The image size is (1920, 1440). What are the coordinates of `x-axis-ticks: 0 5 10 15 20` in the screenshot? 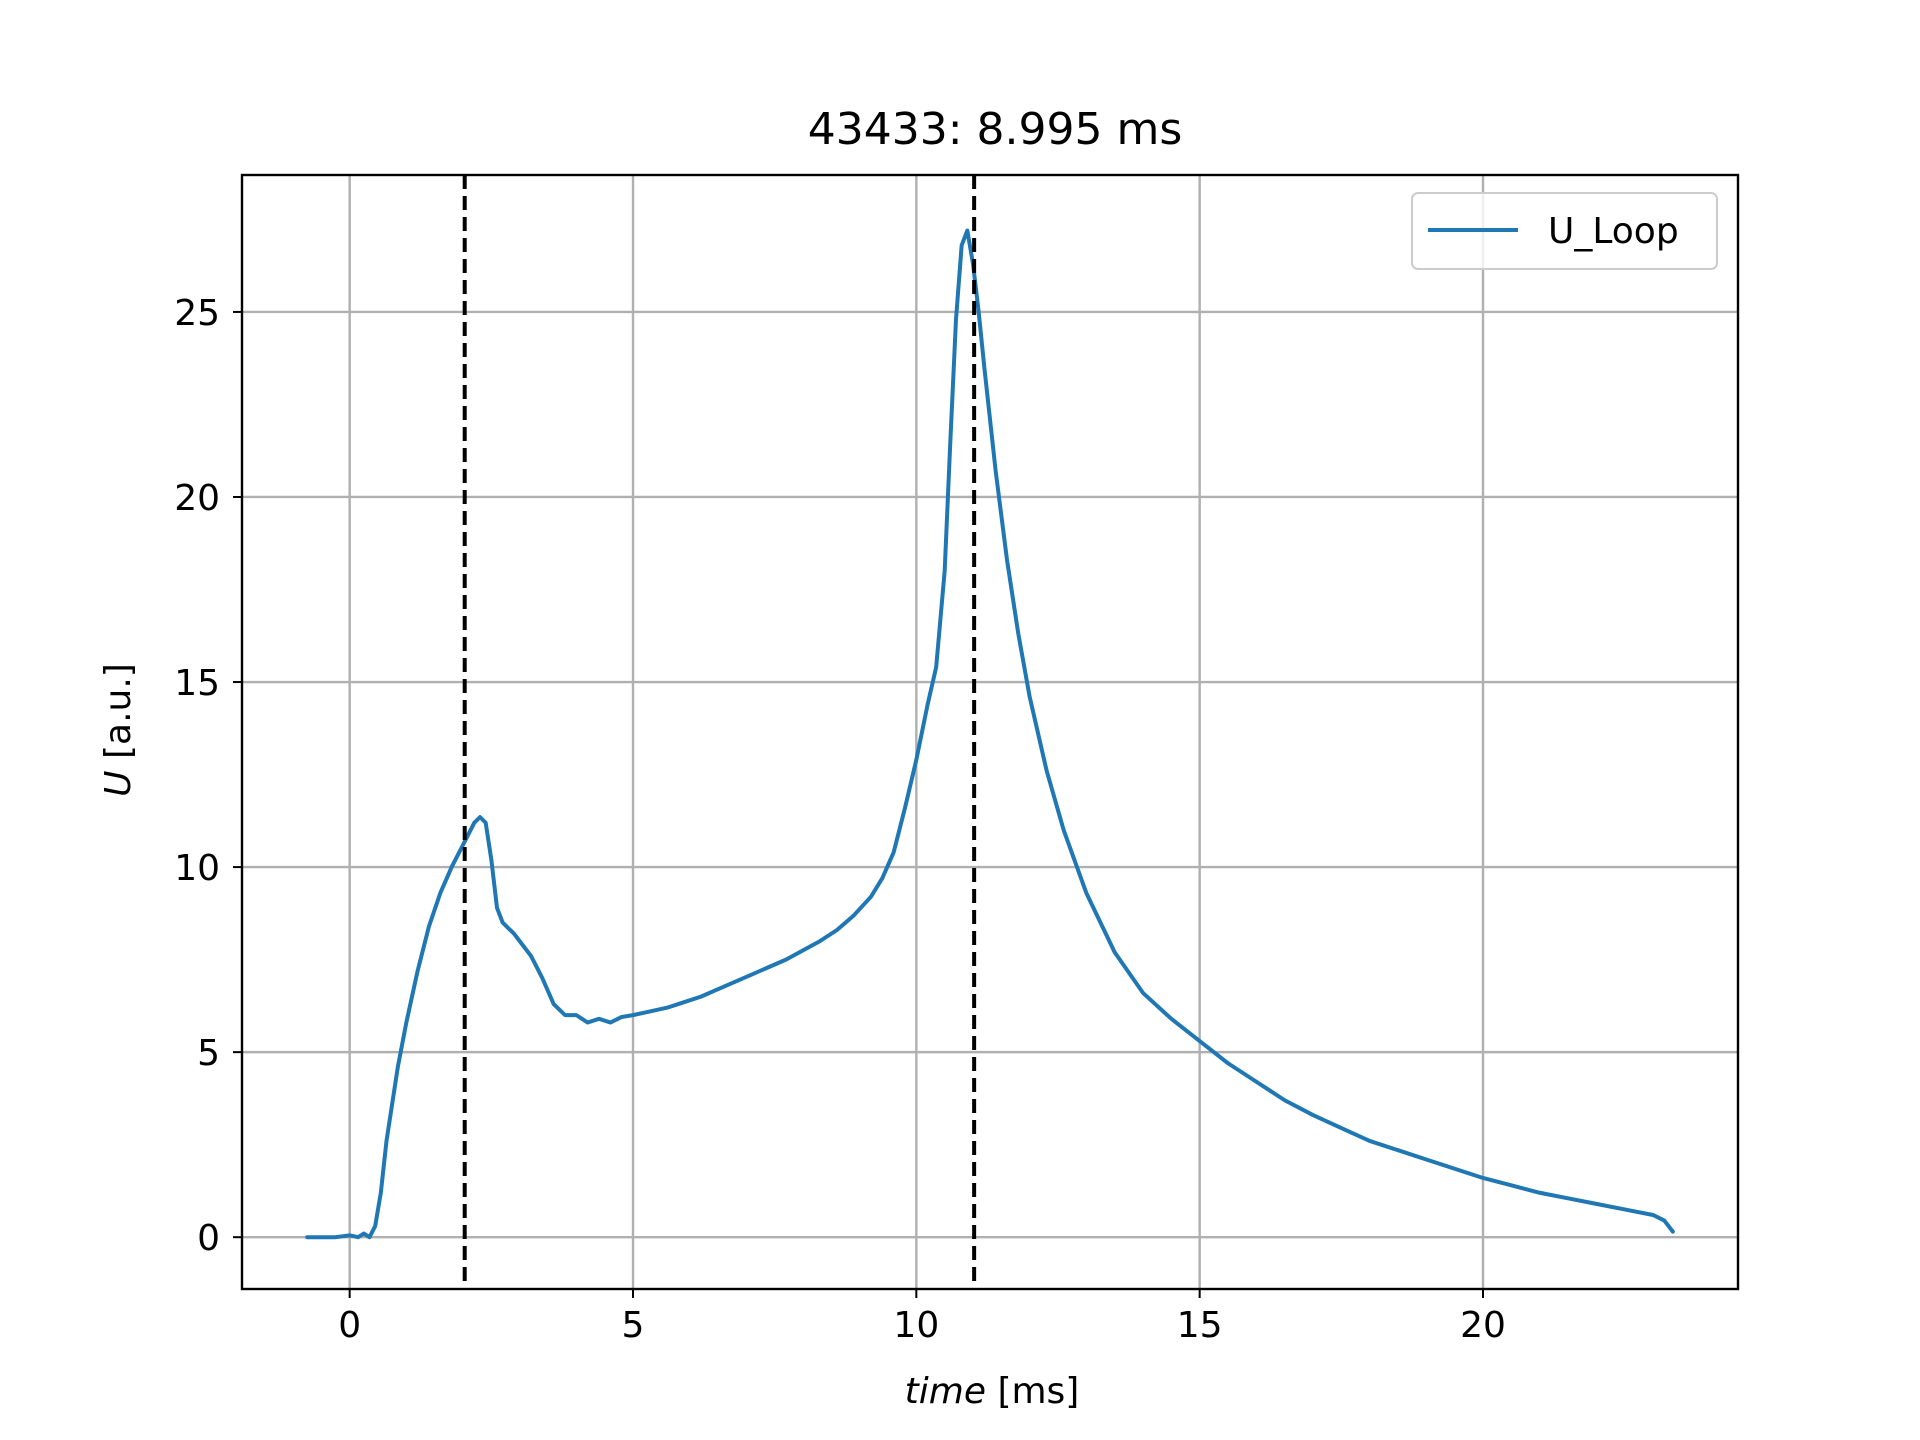 It's located at (922, 1317).